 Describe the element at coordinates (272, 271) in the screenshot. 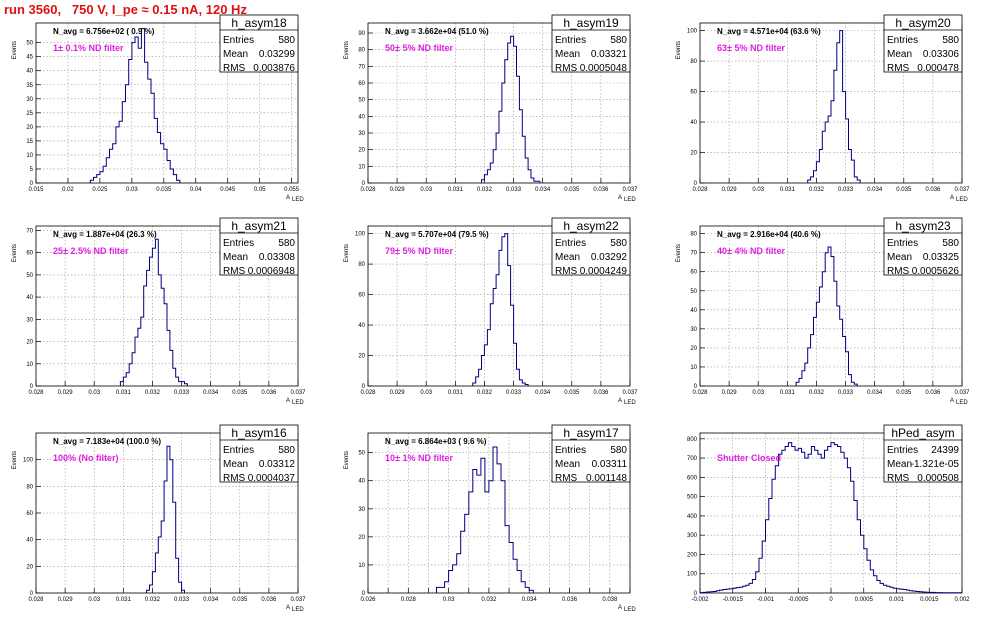

I see `stats-value: 0.0006948` at that location.